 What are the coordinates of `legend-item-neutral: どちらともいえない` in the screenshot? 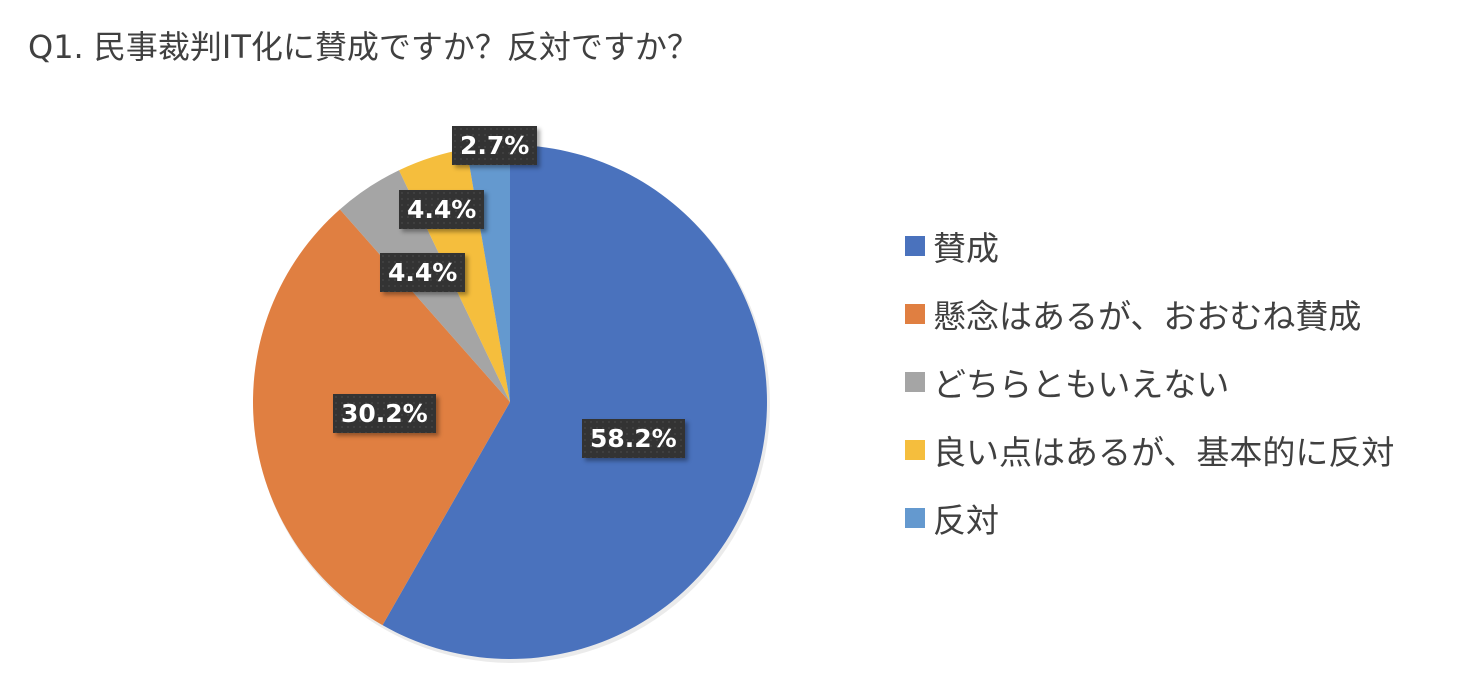 It's located at (1149, 382).